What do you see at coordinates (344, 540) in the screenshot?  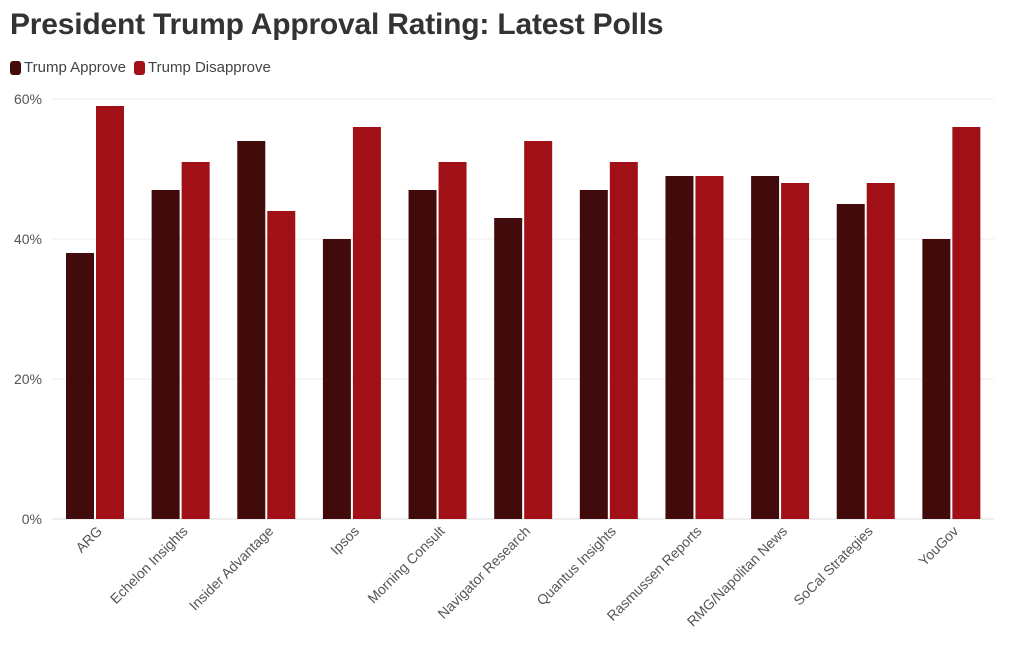 I see `x-tick-label: Ipsos` at bounding box center [344, 540].